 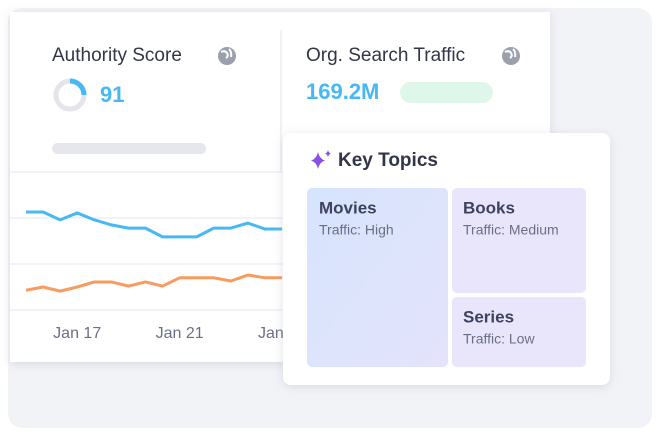 I want to click on topic-name: Books, so click(x=489, y=207).